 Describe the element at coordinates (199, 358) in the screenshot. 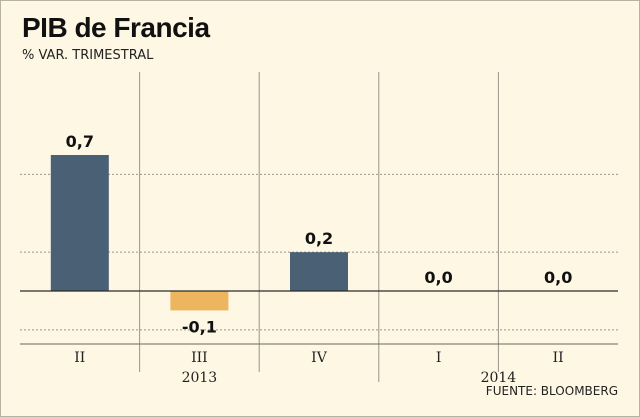

I see `x-tick-label: III` at that location.